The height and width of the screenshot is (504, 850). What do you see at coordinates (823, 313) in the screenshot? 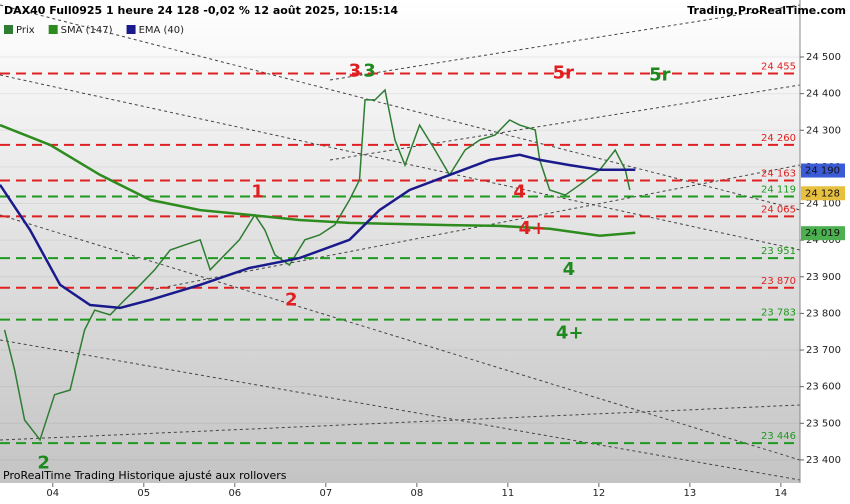
I see `y-tick-label: 23 800` at bounding box center [823, 313].